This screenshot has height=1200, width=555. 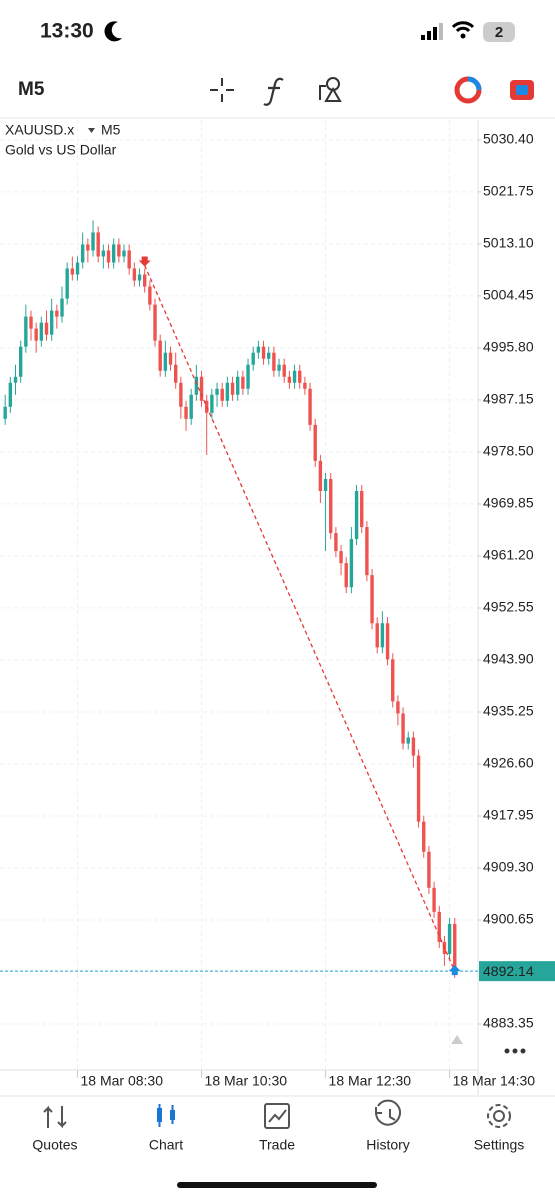 What do you see at coordinates (463, 36) in the screenshot?
I see `wifi-dot` at bounding box center [463, 36].